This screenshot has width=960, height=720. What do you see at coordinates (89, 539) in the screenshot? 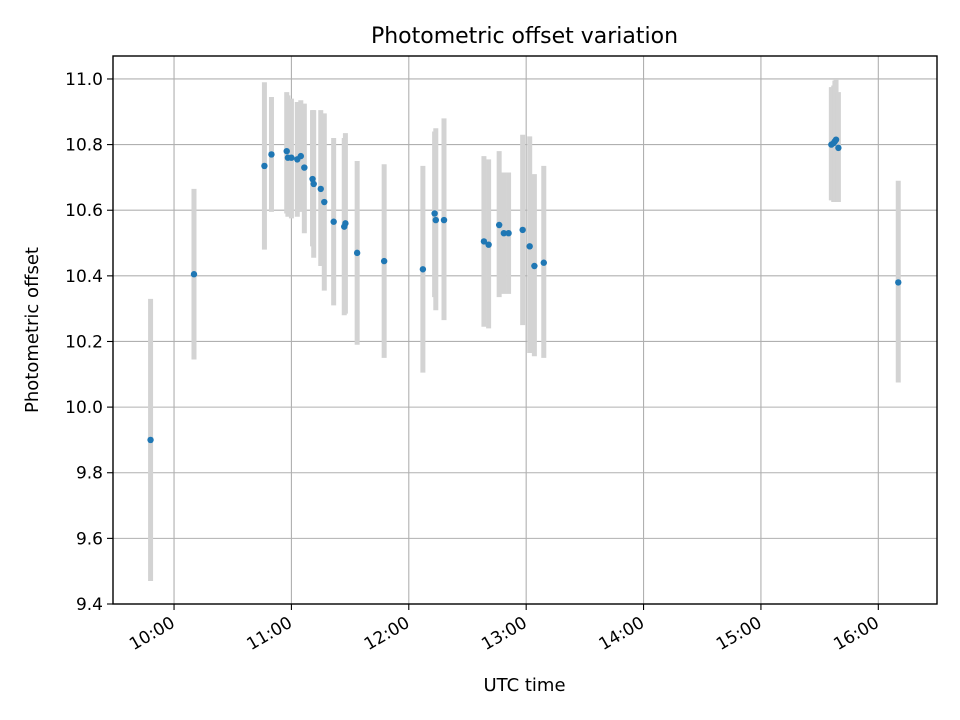
I see `y-tick-label: 9.6` at bounding box center [89, 539].